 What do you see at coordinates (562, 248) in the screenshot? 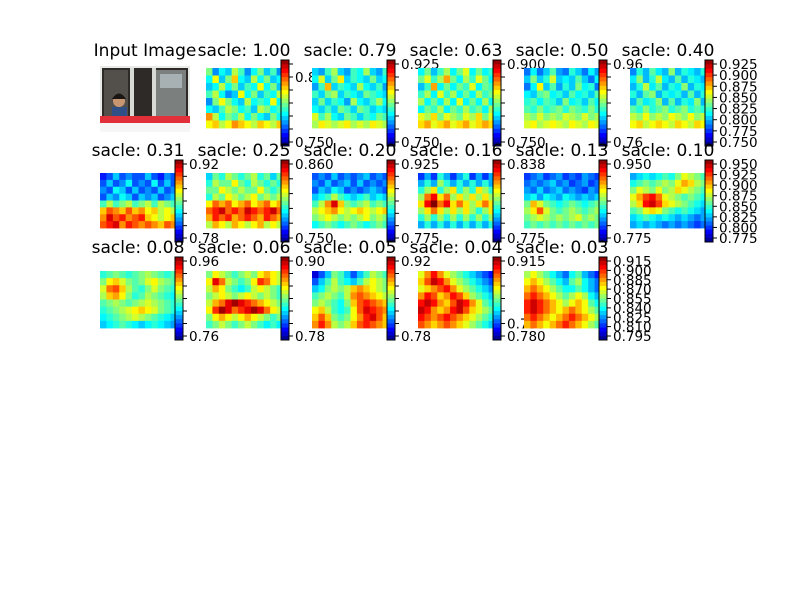
I see `subplot-title: sacle: 0.03` at bounding box center [562, 248].